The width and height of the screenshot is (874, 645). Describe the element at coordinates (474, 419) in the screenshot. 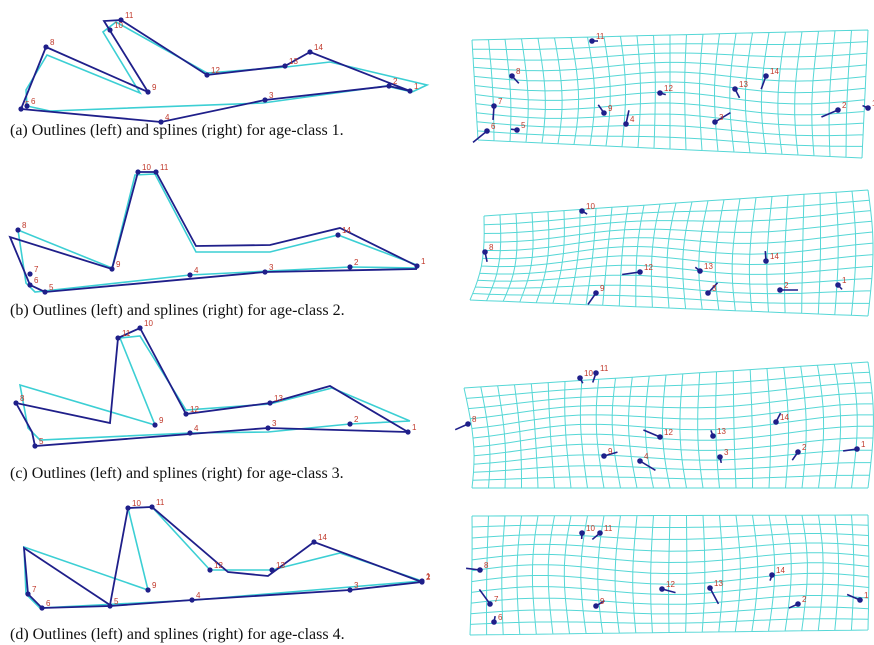

I see `landmark-label: 8` at that location.